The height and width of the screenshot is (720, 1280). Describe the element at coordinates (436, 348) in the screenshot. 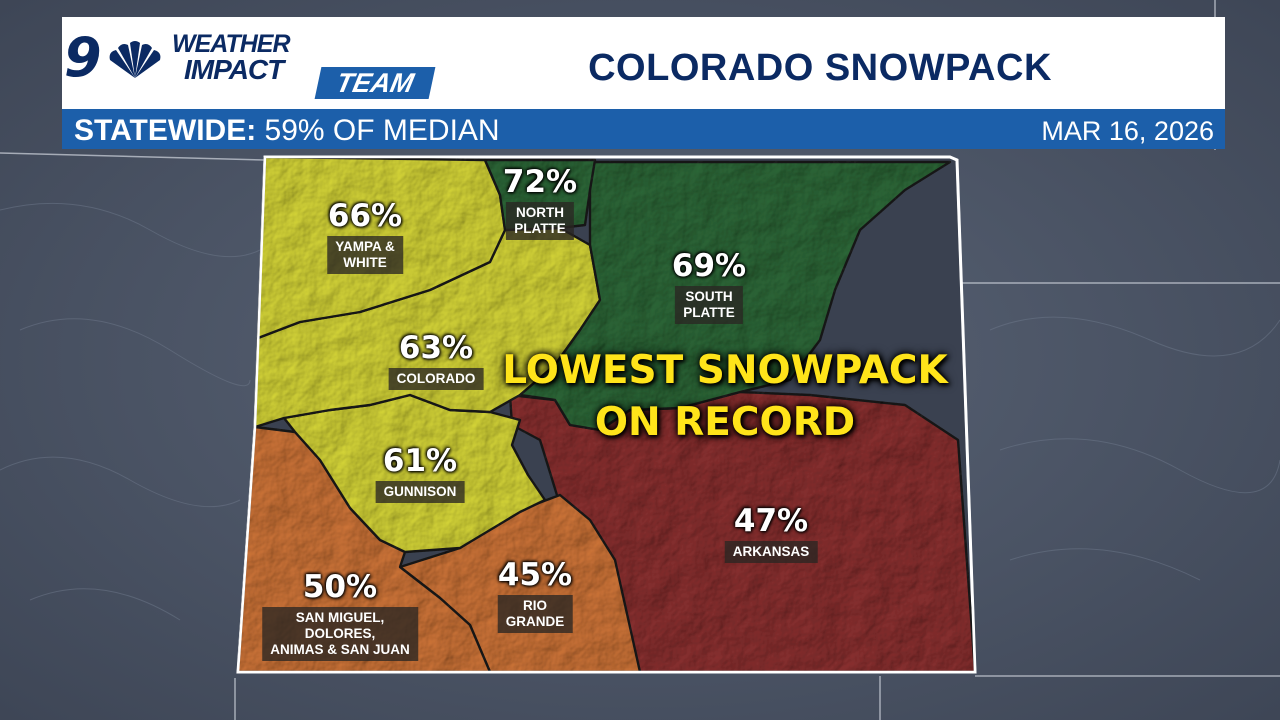

I see `region-percent: 63%` at that location.